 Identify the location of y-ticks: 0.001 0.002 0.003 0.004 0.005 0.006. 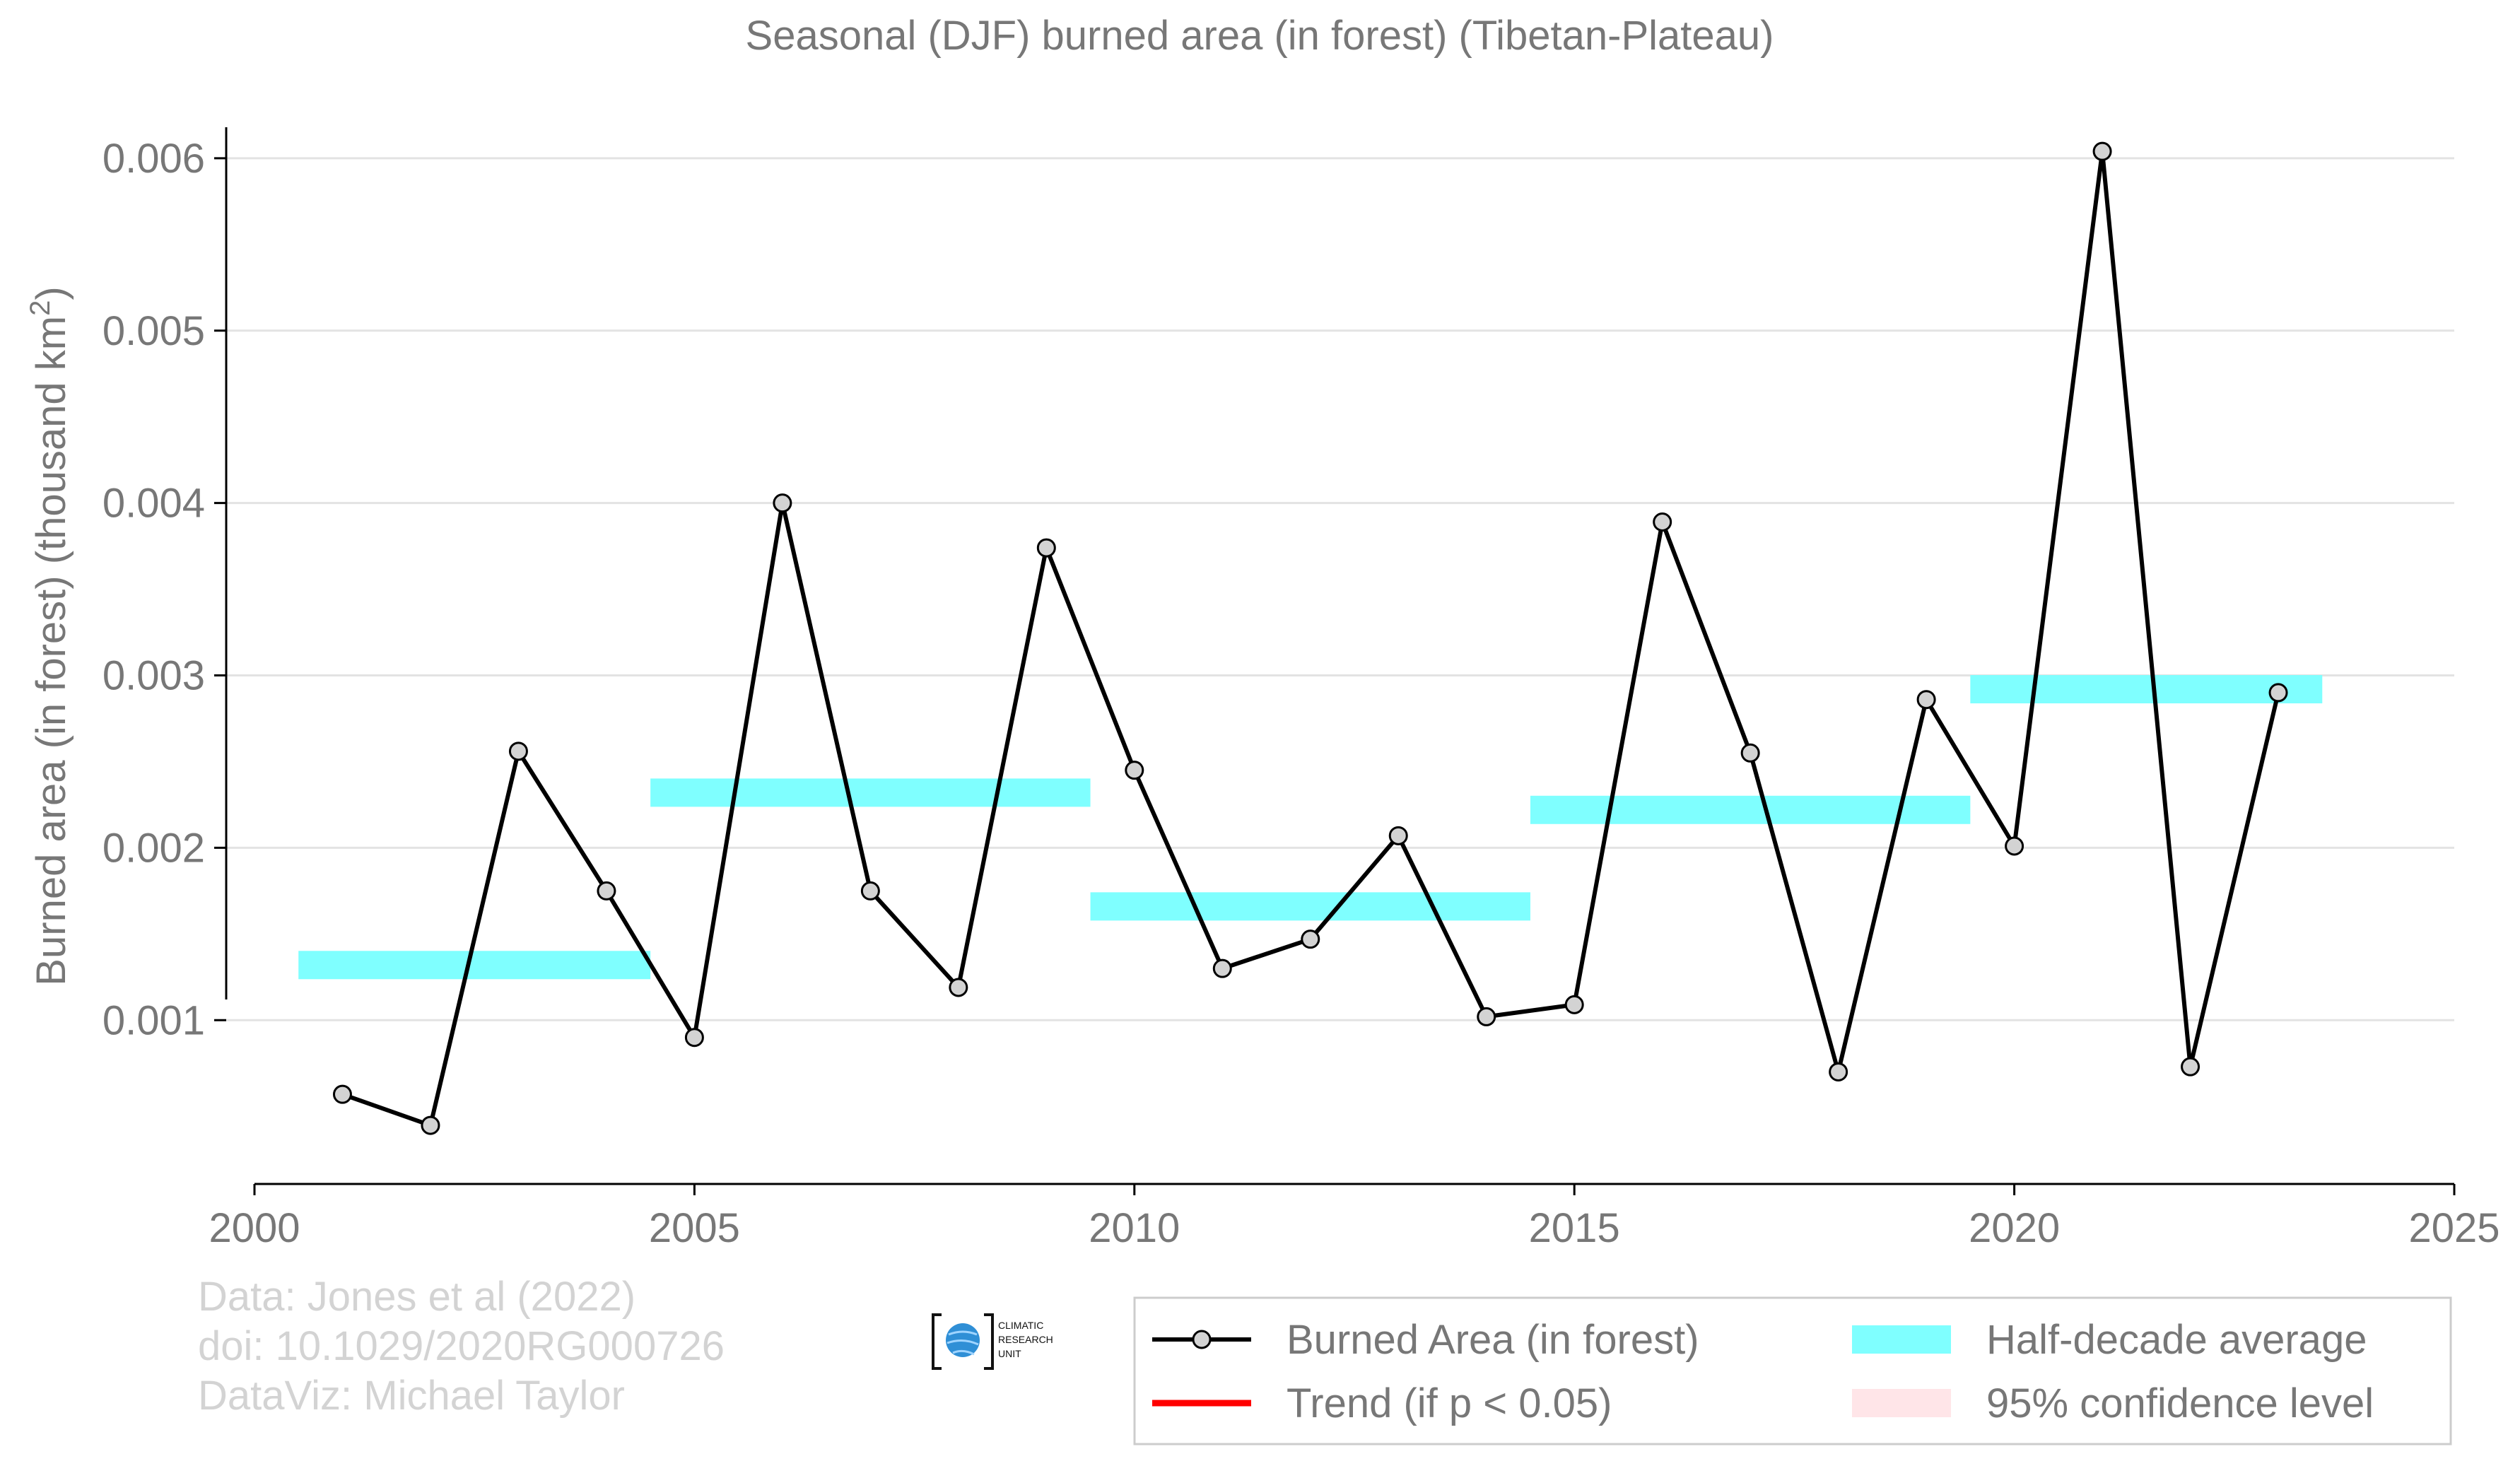
(164, 589).